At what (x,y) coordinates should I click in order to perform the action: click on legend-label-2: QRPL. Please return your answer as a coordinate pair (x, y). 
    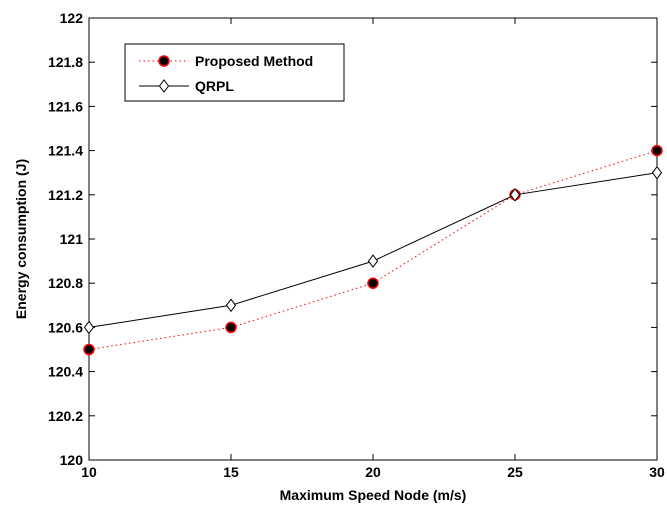
    Looking at the image, I should click on (214, 86).